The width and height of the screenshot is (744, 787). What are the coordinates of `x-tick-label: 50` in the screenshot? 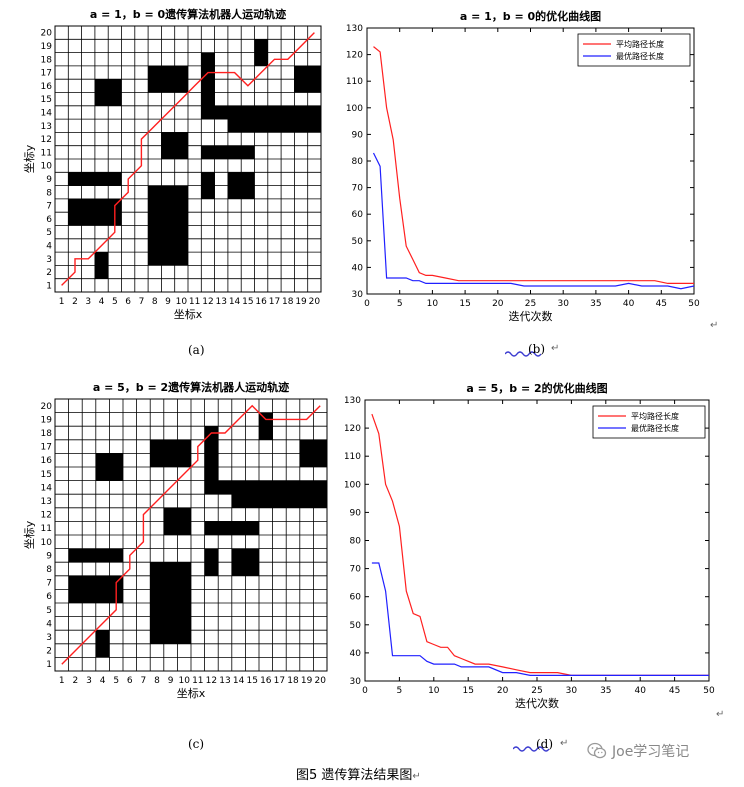 It's located at (694, 304).